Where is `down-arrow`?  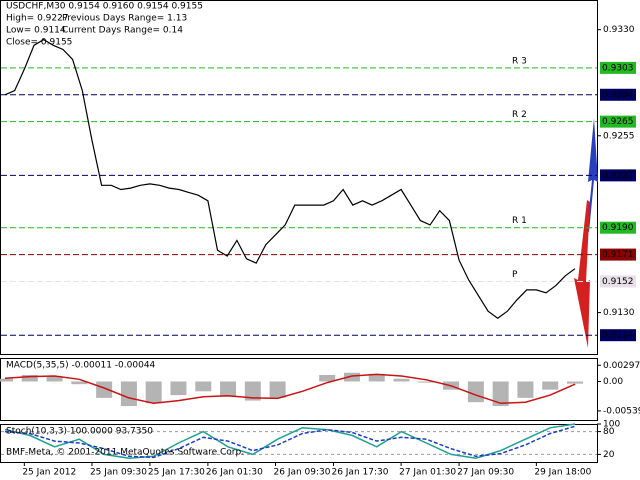 down-arrow is located at coordinates (582, 274).